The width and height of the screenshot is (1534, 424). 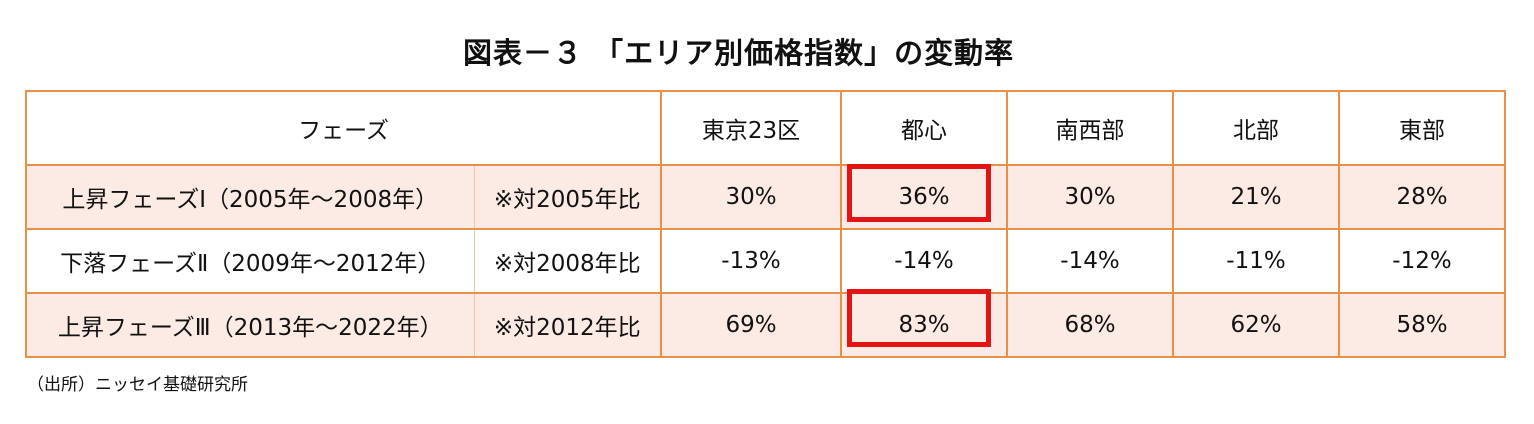 I want to click on value-cell: 28%, so click(x=1422, y=197).